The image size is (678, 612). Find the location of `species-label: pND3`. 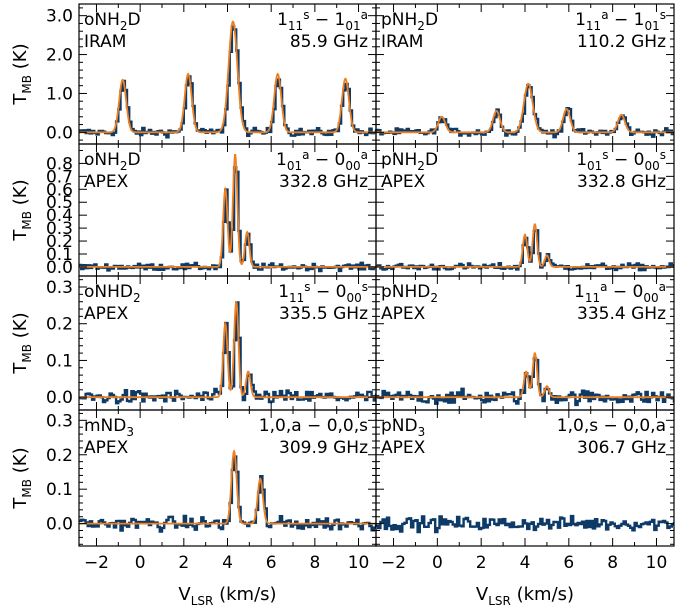

species-label: pND3 is located at coordinates (403, 427).